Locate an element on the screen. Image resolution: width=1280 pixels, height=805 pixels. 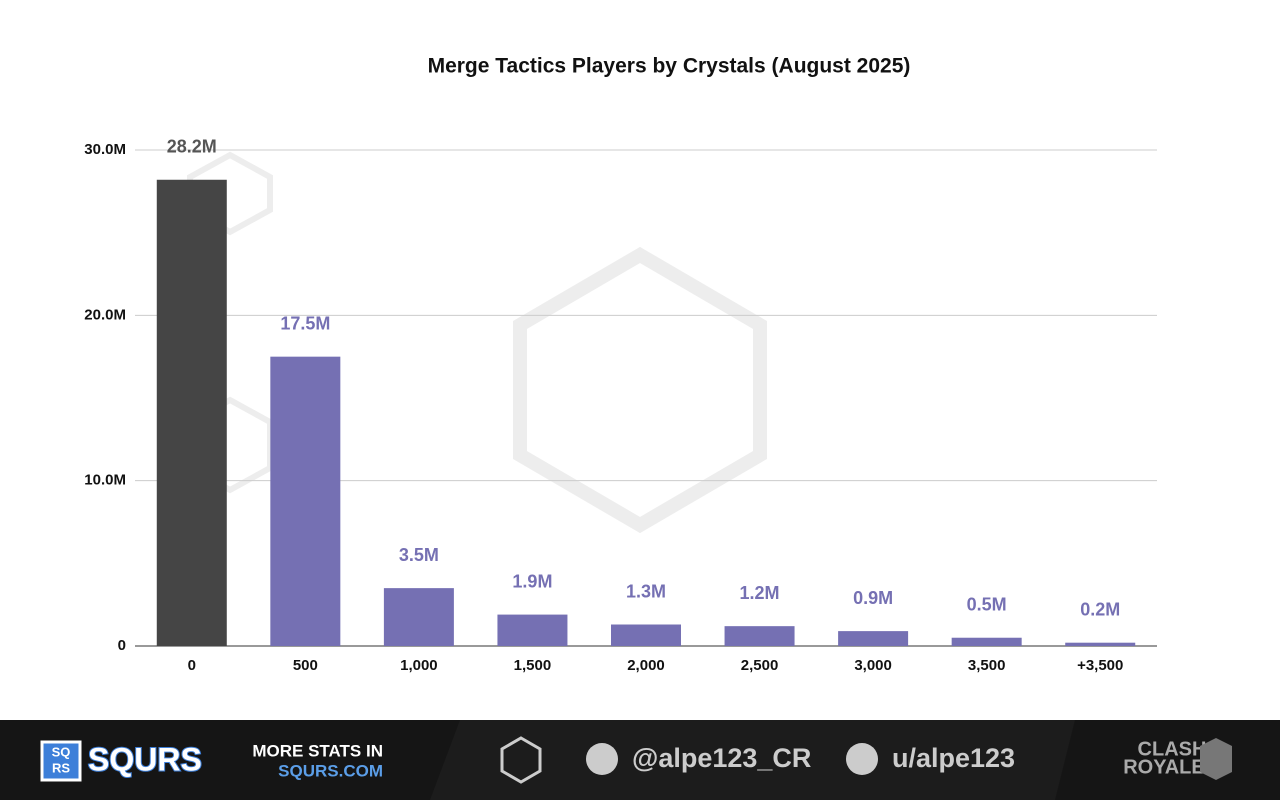
reddit-handle: u/alpe123 is located at coordinates (953, 758).